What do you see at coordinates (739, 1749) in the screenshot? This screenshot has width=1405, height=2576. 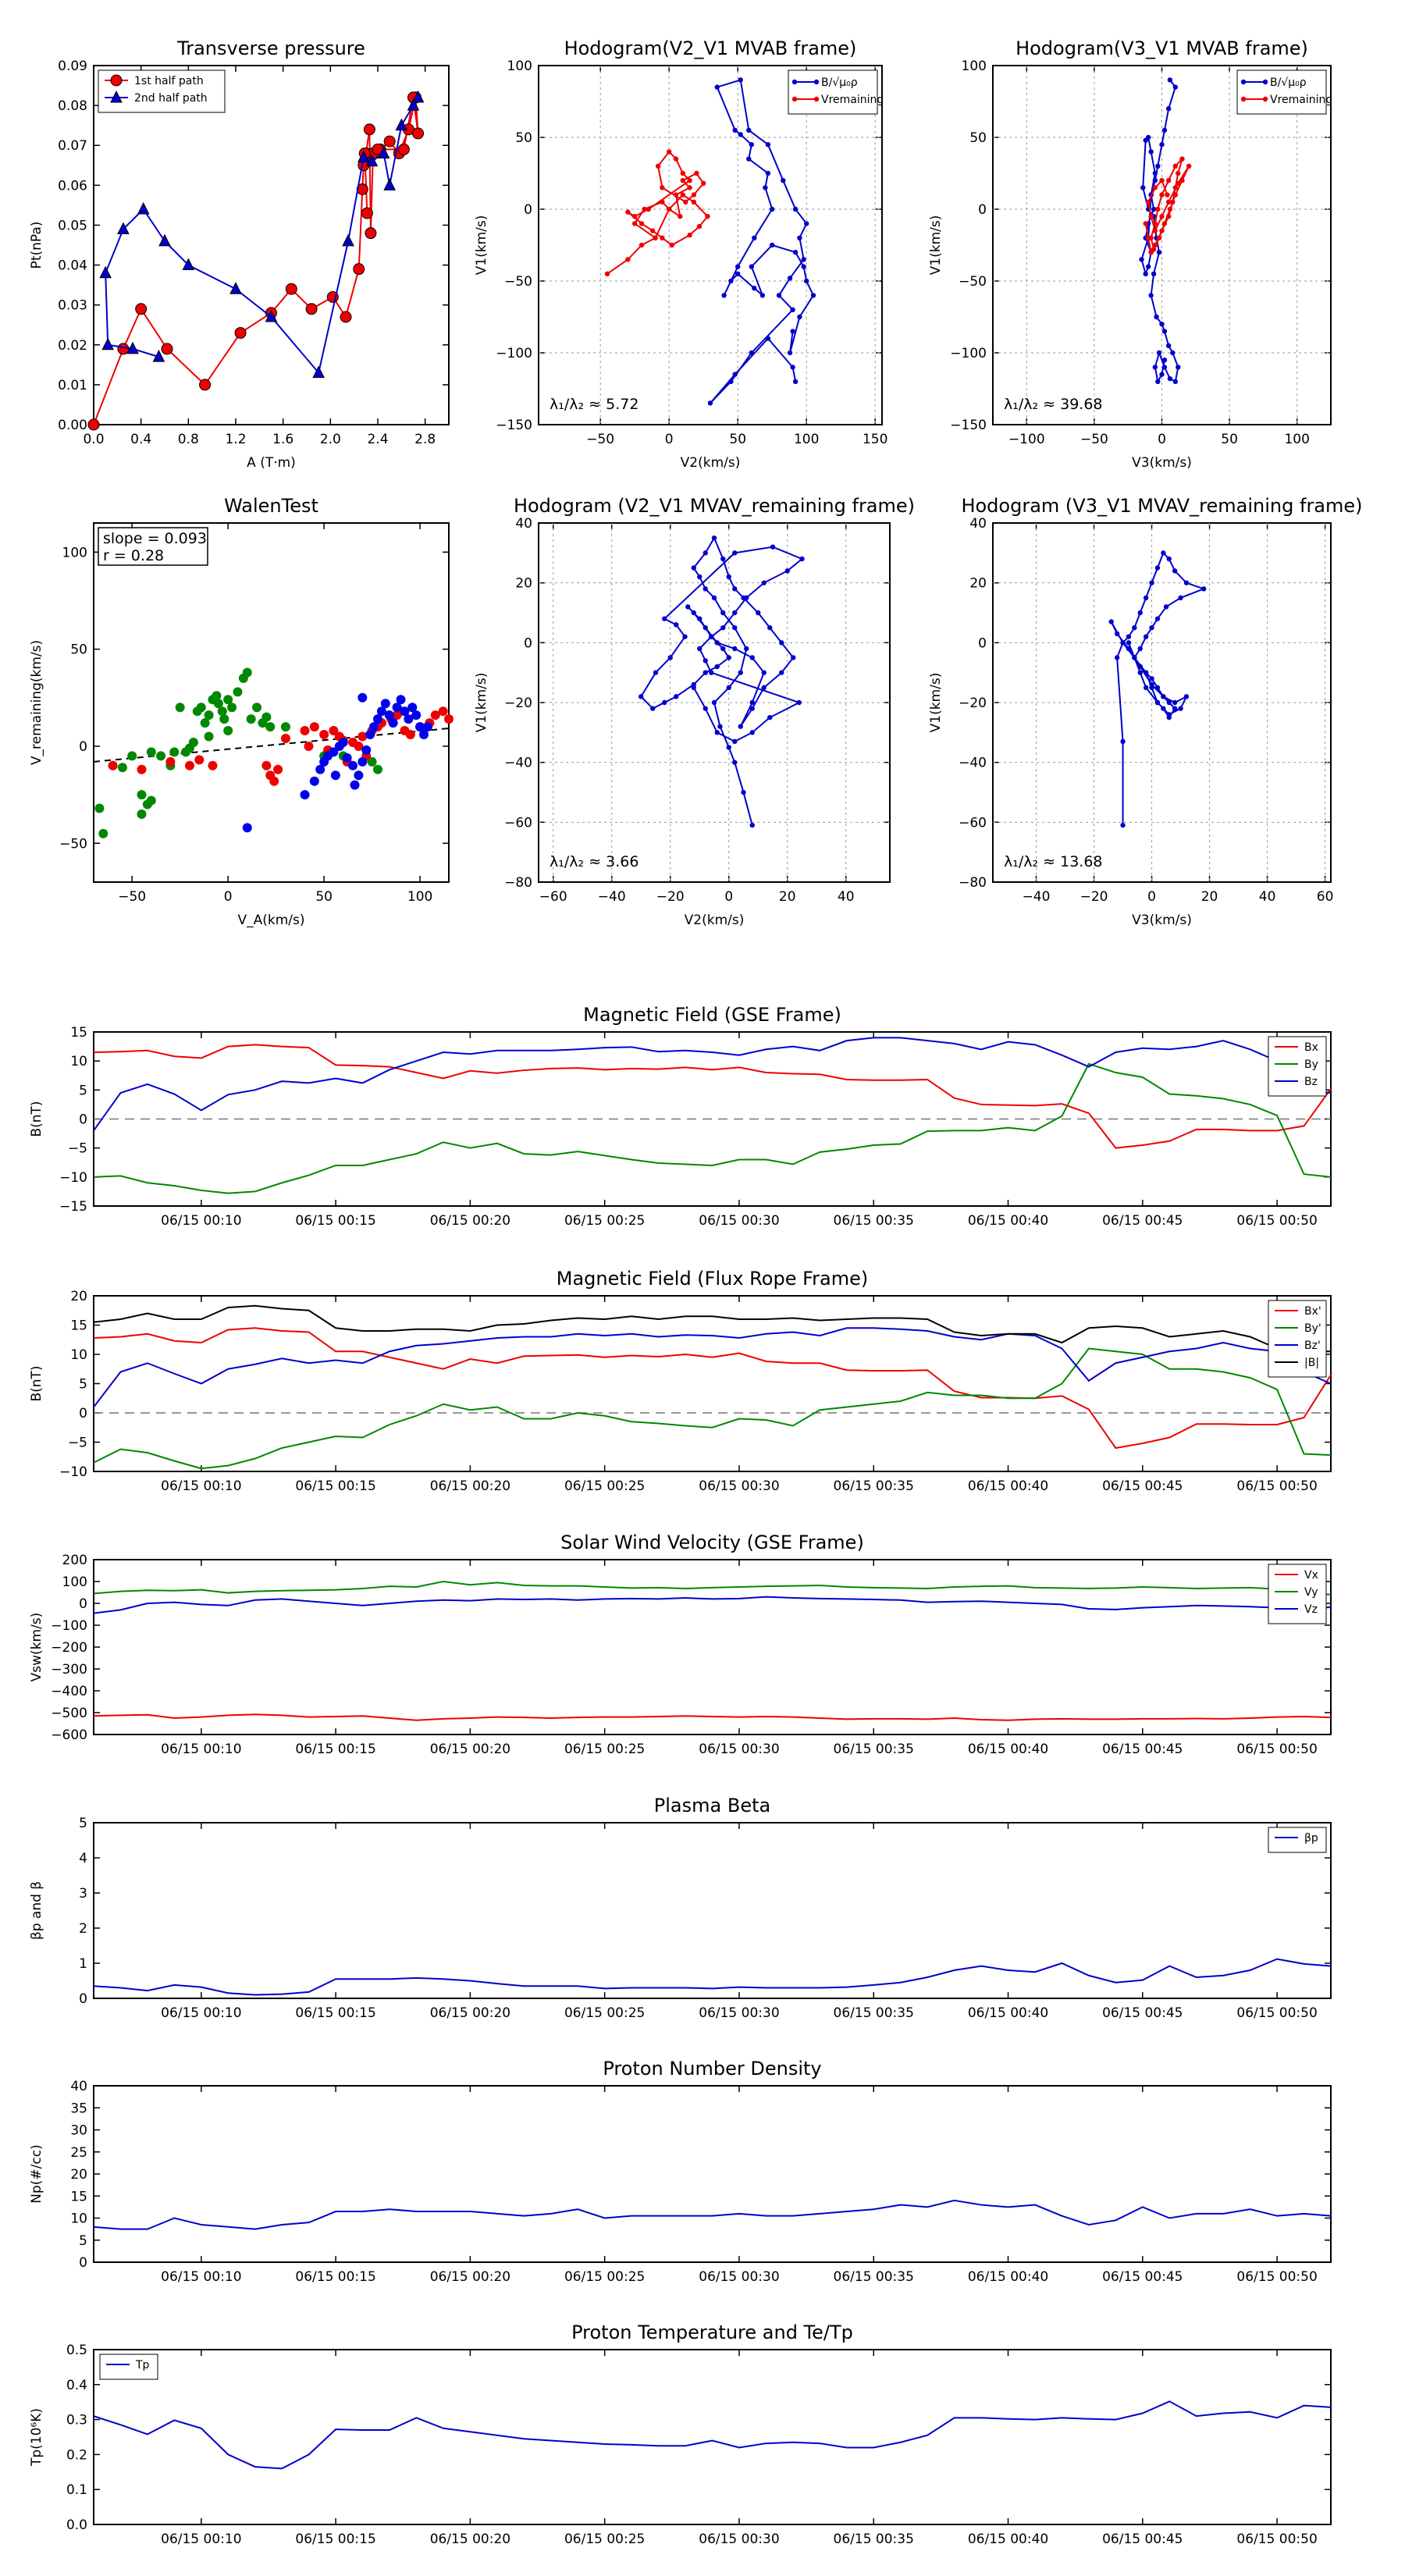 I see `x-tick-label: 06/15 00:30` at bounding box center [739, 1749].